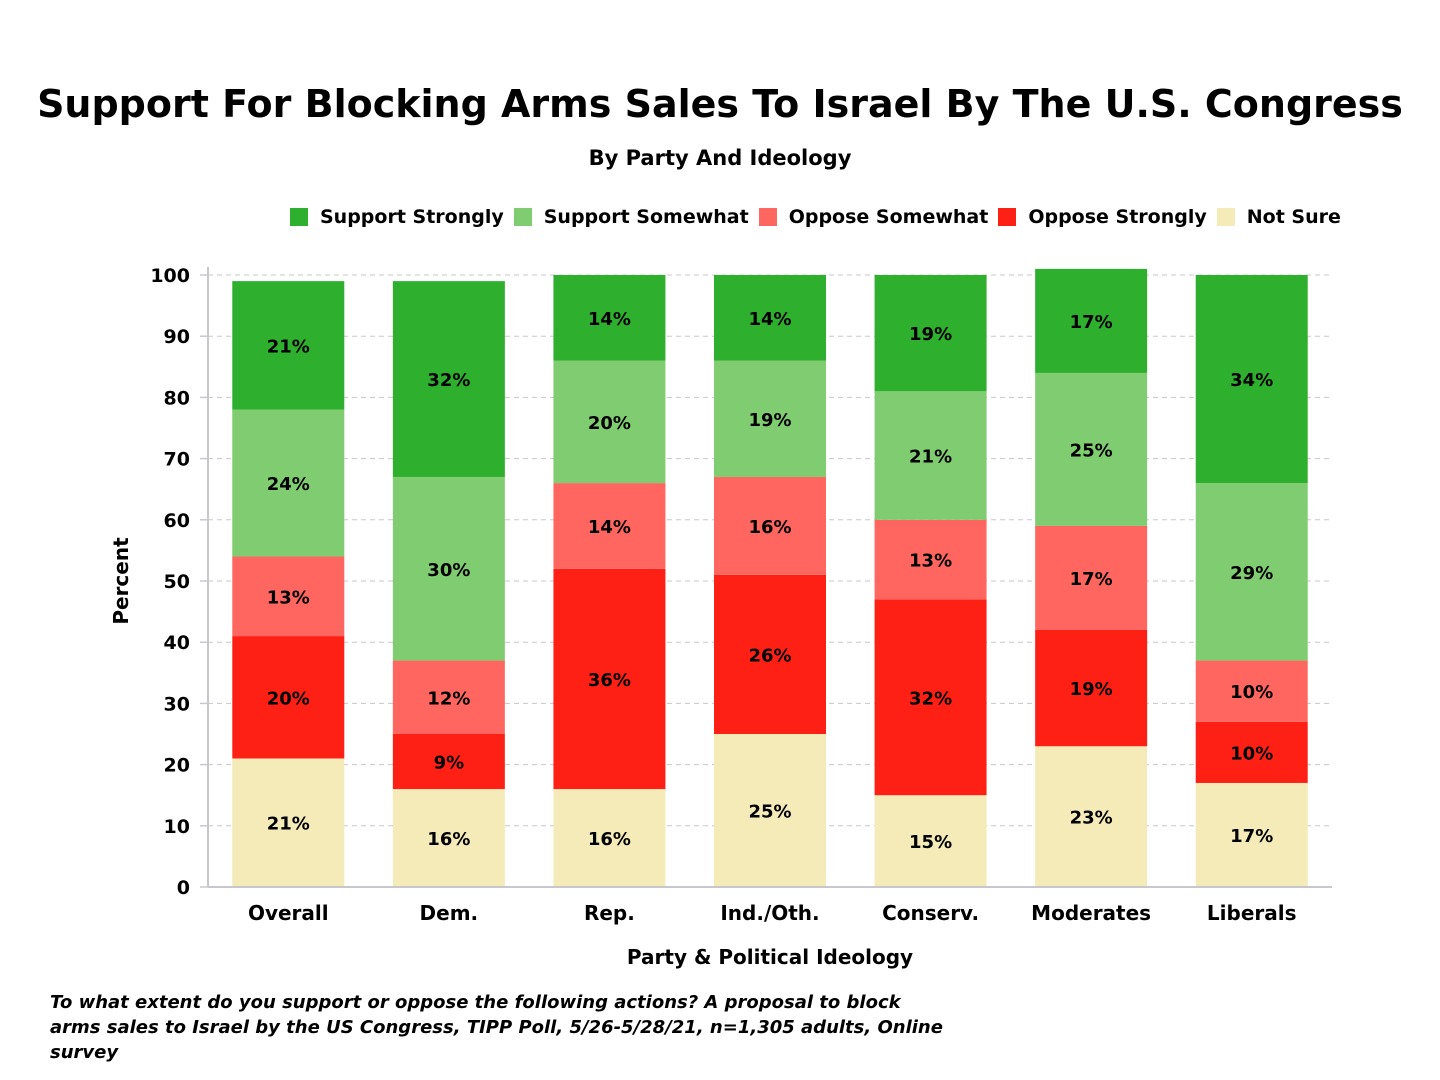 This screenshot has height=1080, width=1440. I want to click on data-label: 12%, so click(448, 698).